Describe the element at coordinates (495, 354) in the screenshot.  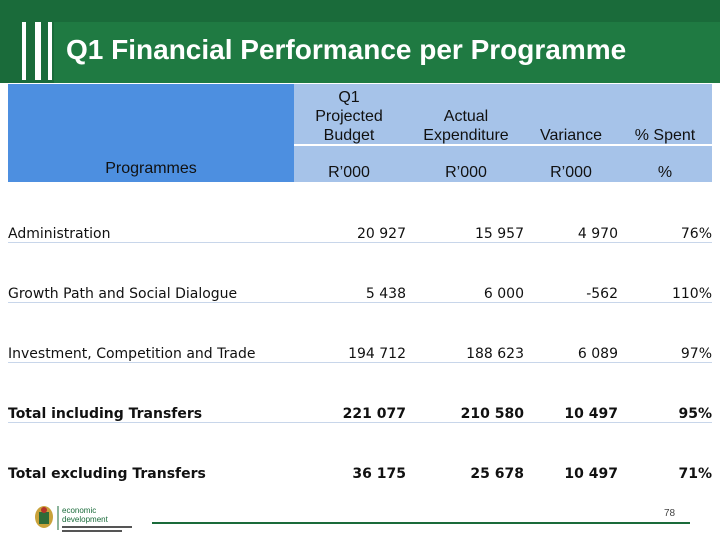
I see `cell-actual: 188 623` at that location.